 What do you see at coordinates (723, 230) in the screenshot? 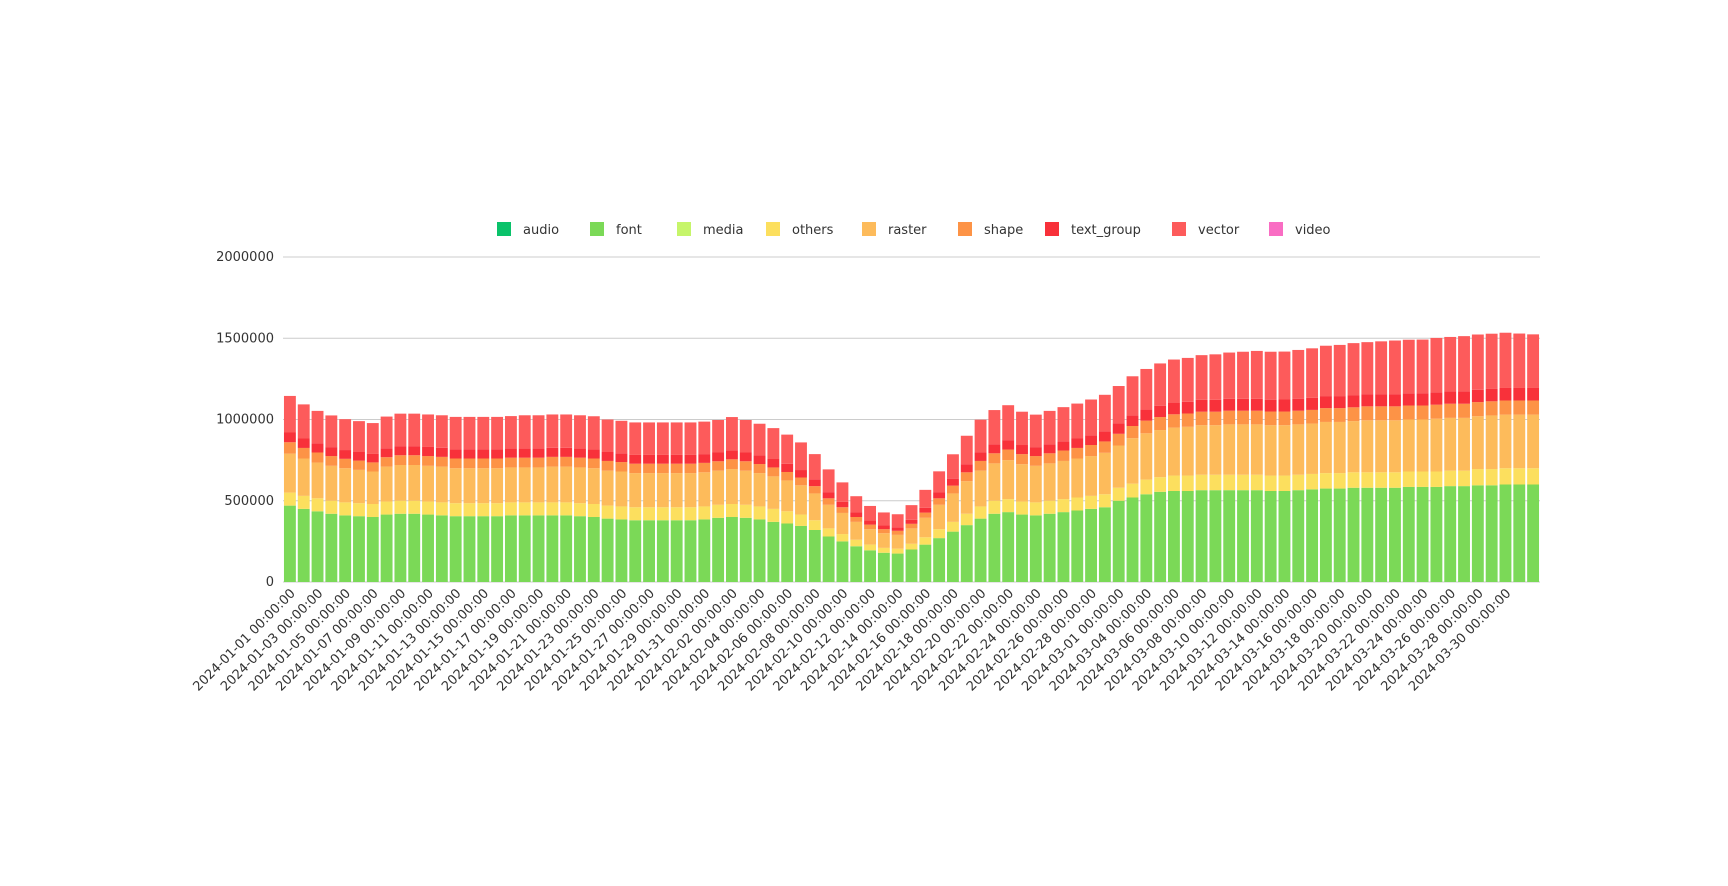
I see `legend-label: media` at bounding box center [723, 230].